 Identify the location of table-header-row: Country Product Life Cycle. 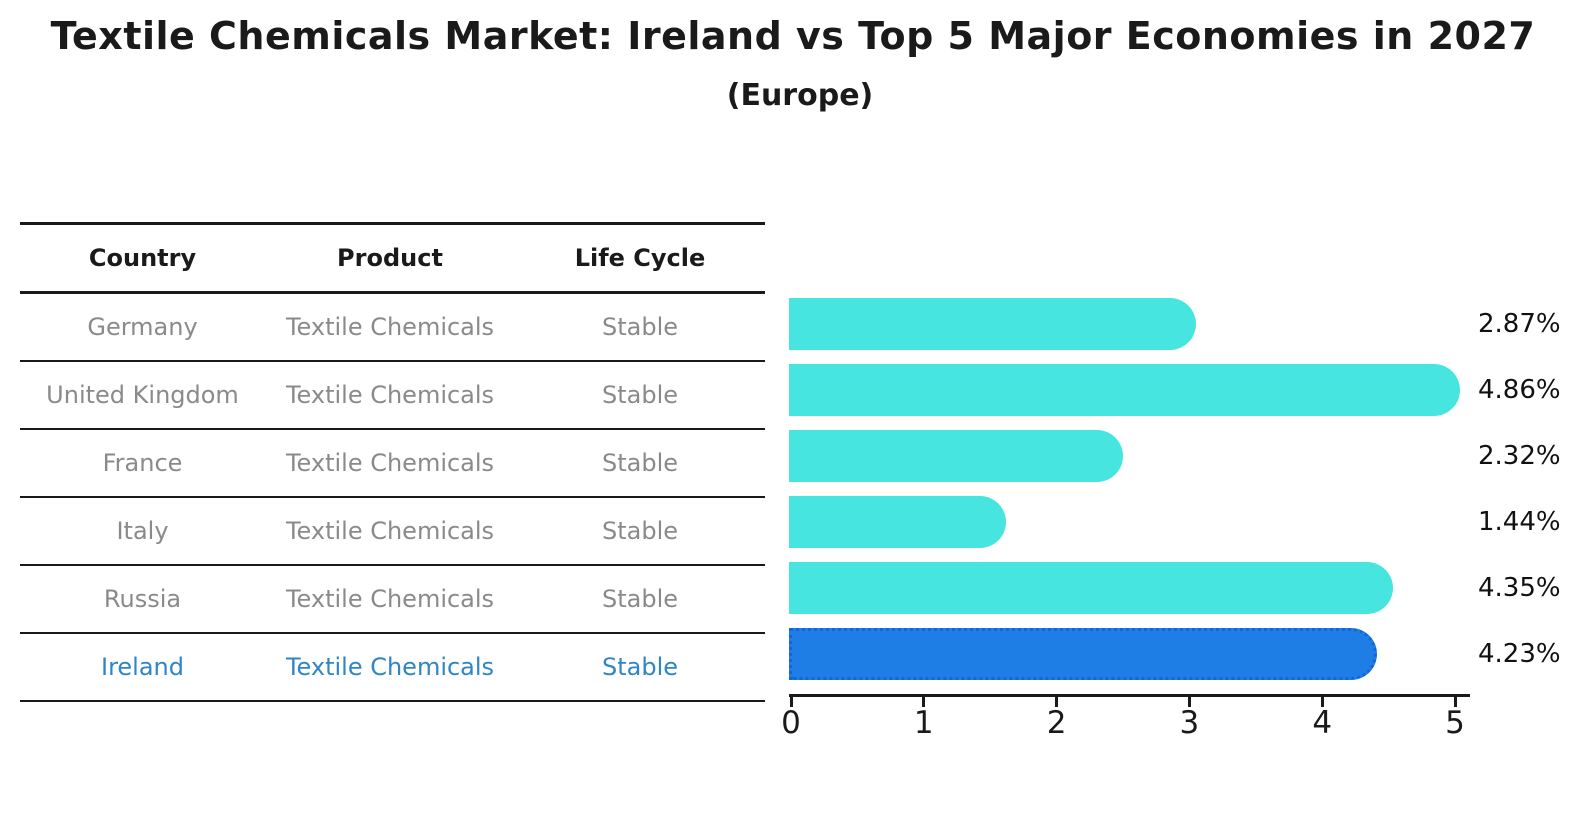
(392, 258).